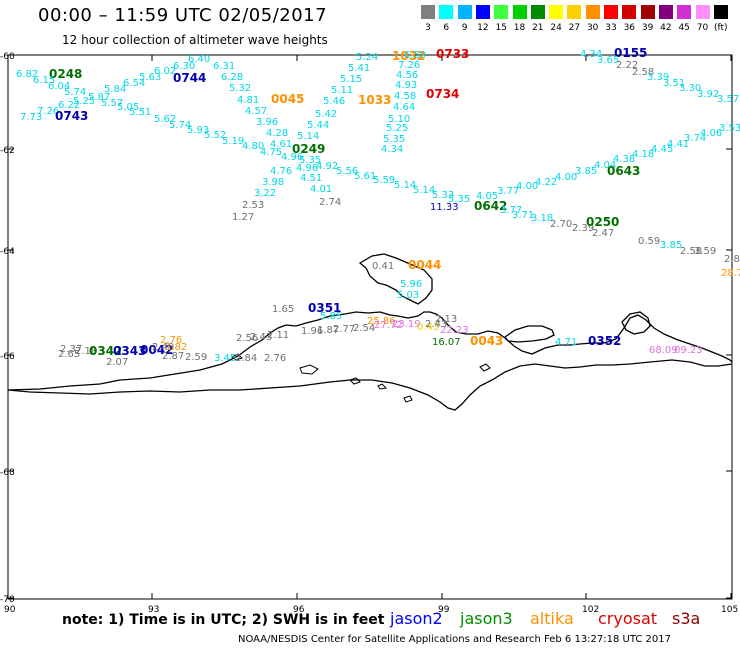 The width and height of the screenshot is (740, 650). Describe the element at coordinates (523, 215) in the screenshot. I see `wave-height-value: 3.71` at that location.